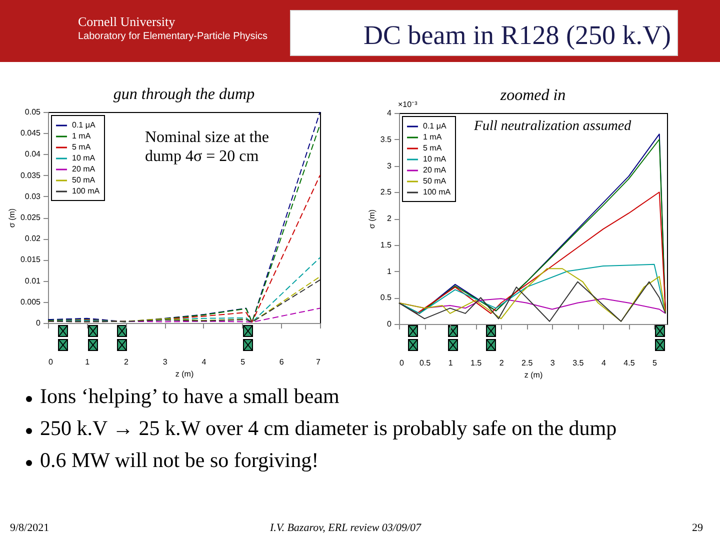 The image size is (720, 540). I want to click on y-tick-label: 4, so click(389, 113).